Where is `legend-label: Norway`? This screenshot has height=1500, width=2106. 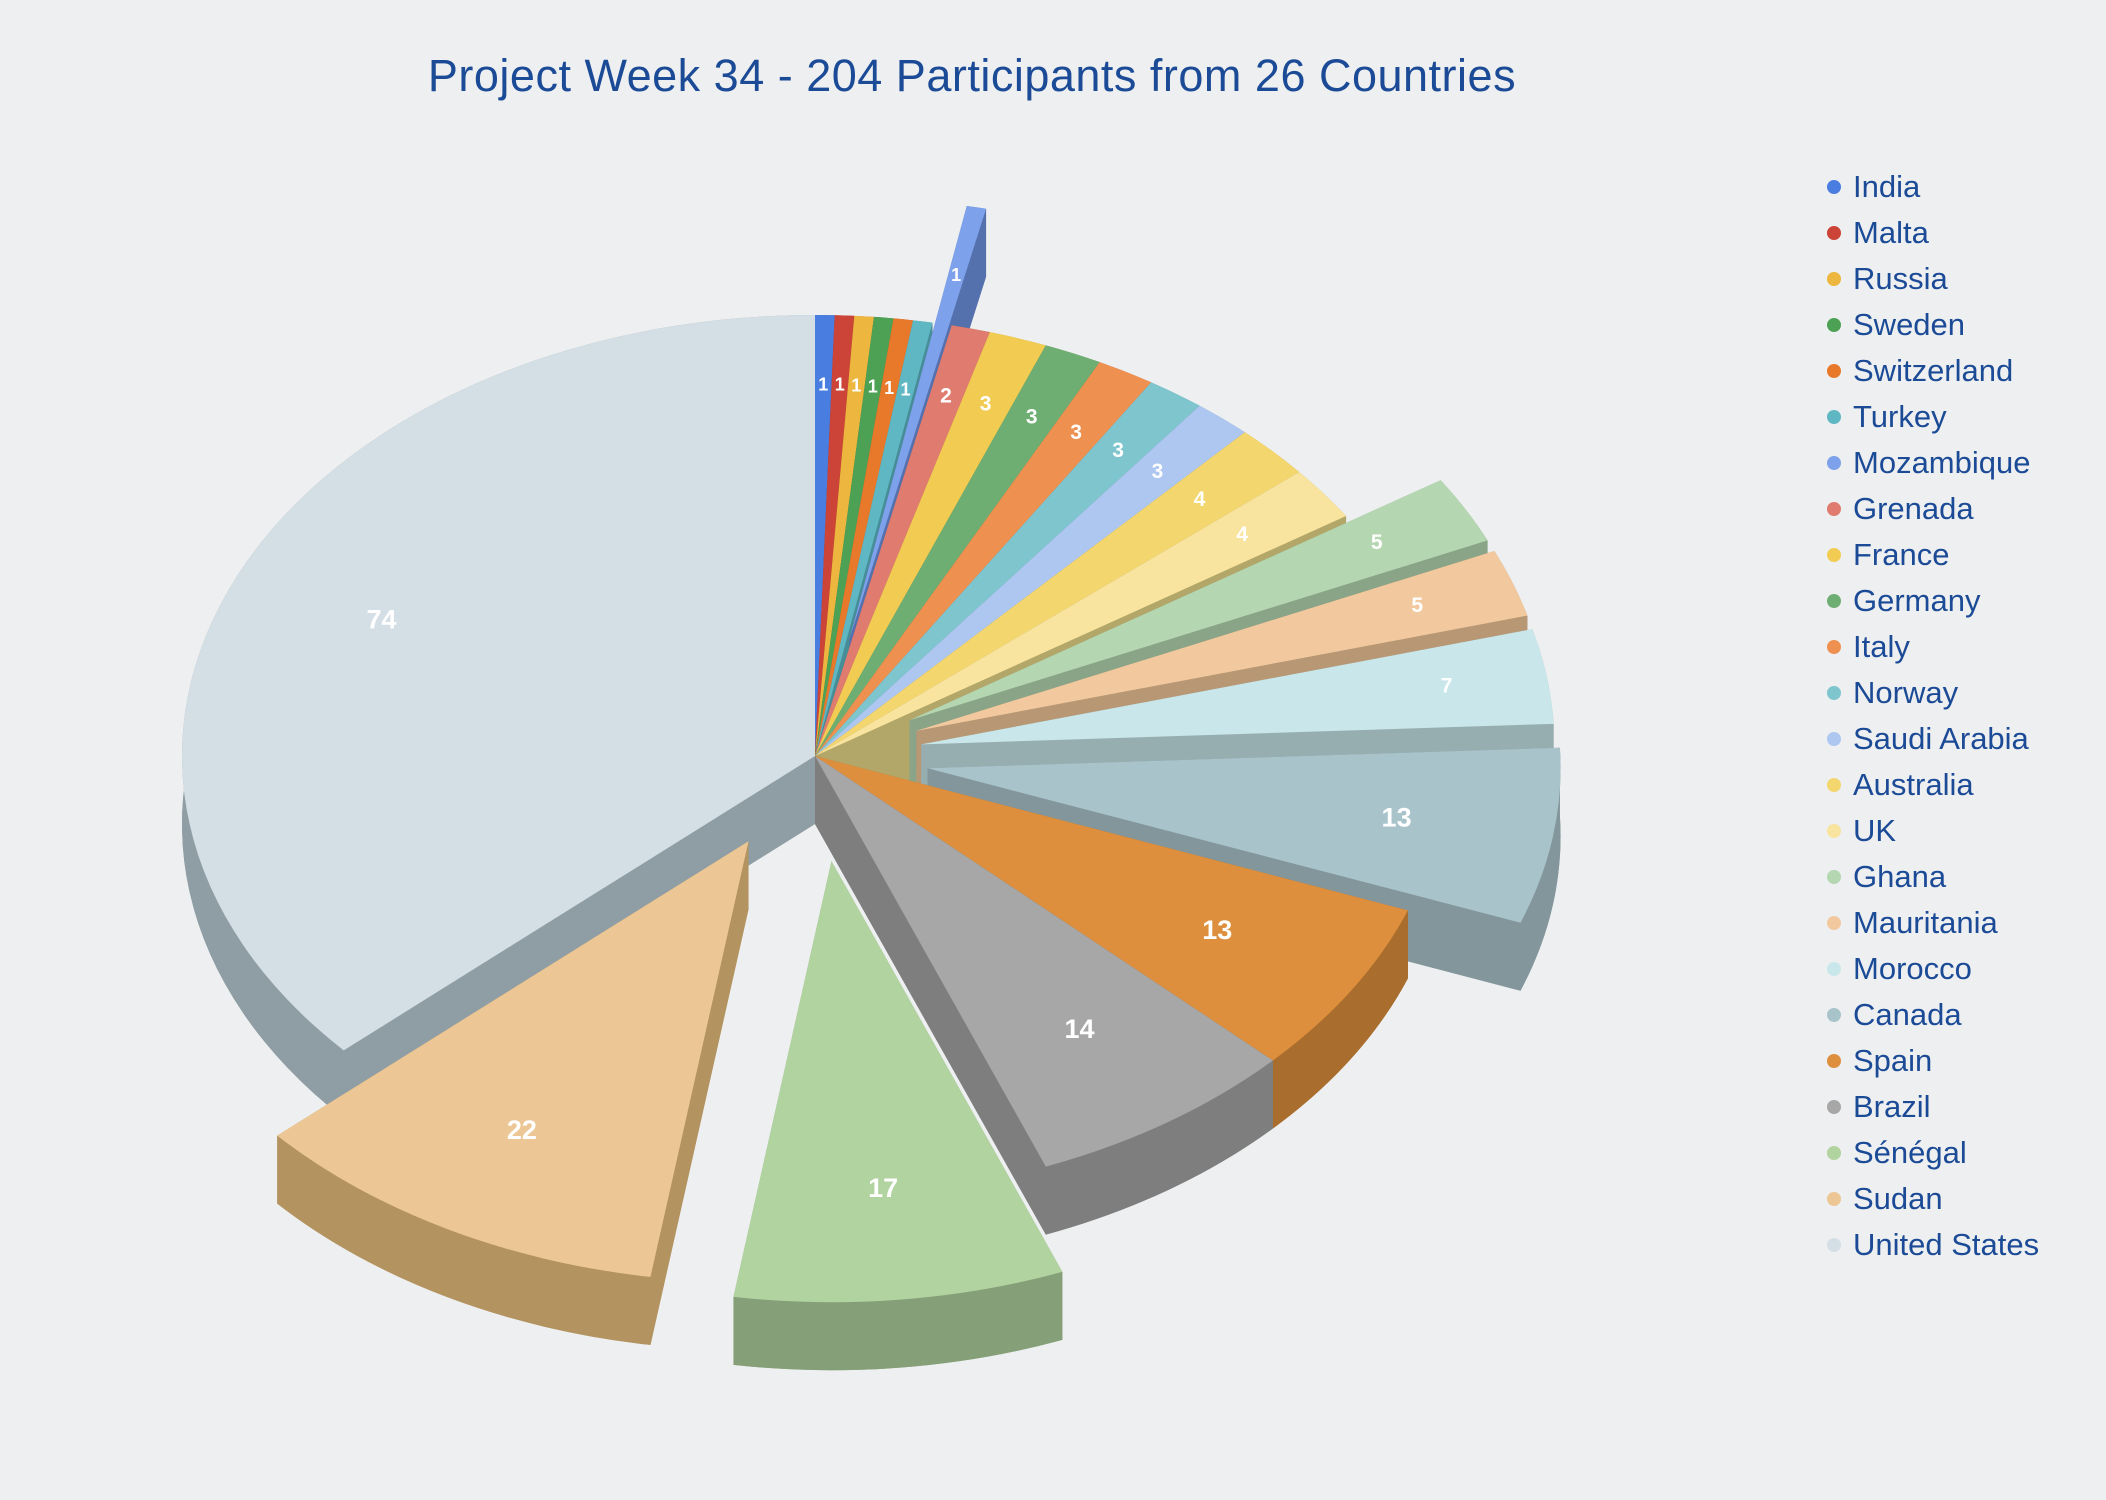
legend-label: Norway is located at coordinates (1906, 692).